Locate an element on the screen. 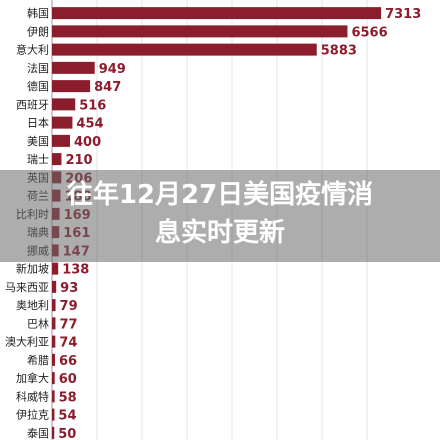 This screenshot has width=440, height=440. value-label: 66 is located at coordinates (68, 361).